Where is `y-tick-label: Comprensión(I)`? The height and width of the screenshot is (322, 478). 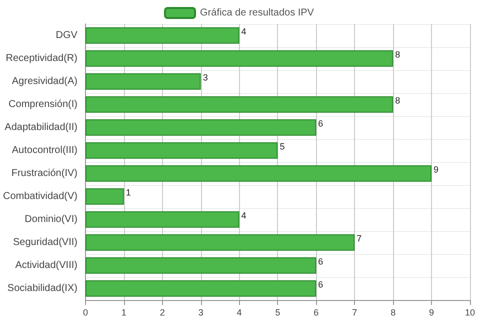
y-tick-label: Comprensión(I) is located at coordinates (43, 104).